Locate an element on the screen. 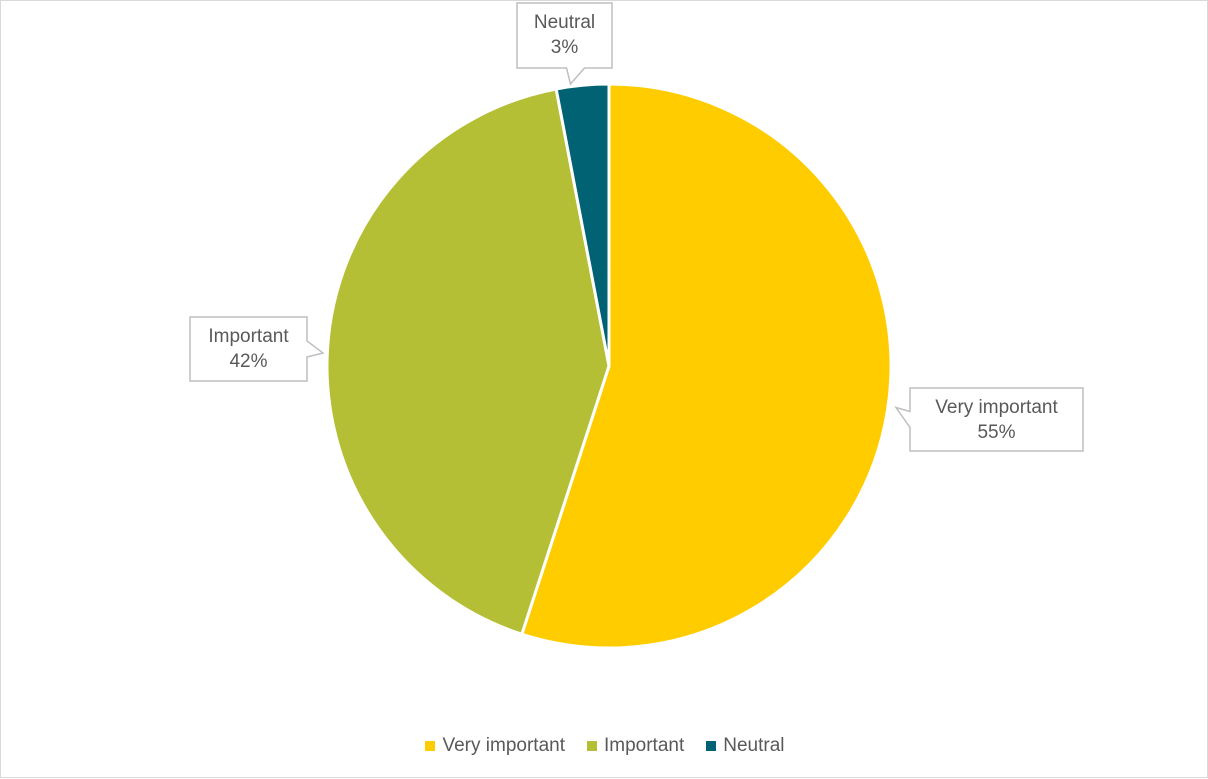  legend-label: Neutral is located at coordinates (754, 745).